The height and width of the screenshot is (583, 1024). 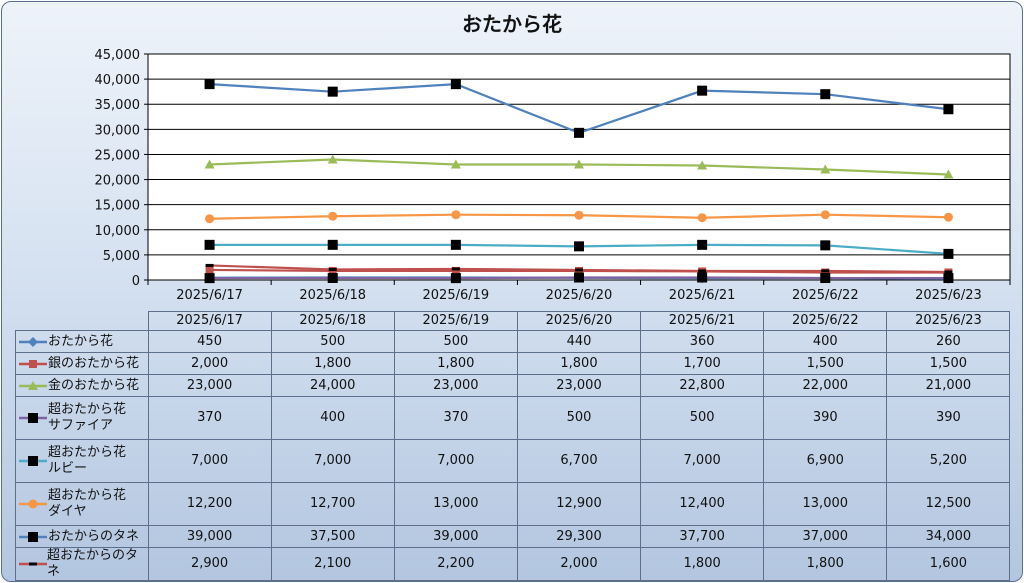 I want to click on legend-entry: 銀のおたから花, so click(x=82, y=363).